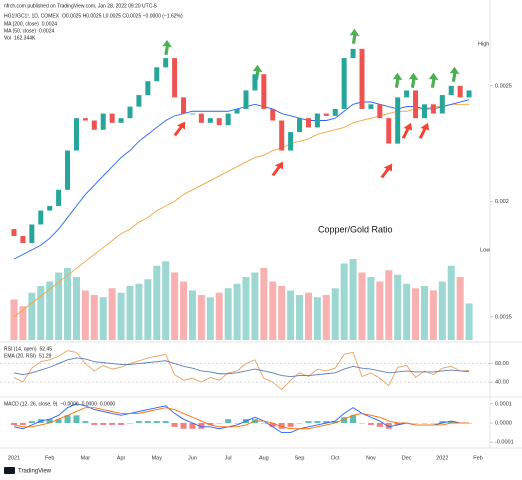 Image resolution: width=522 pixels, height=480 pixels. What do you see at coordinates (241, 418) in the screenshot?
I see `macd-line` at bounding box center [241, 418].